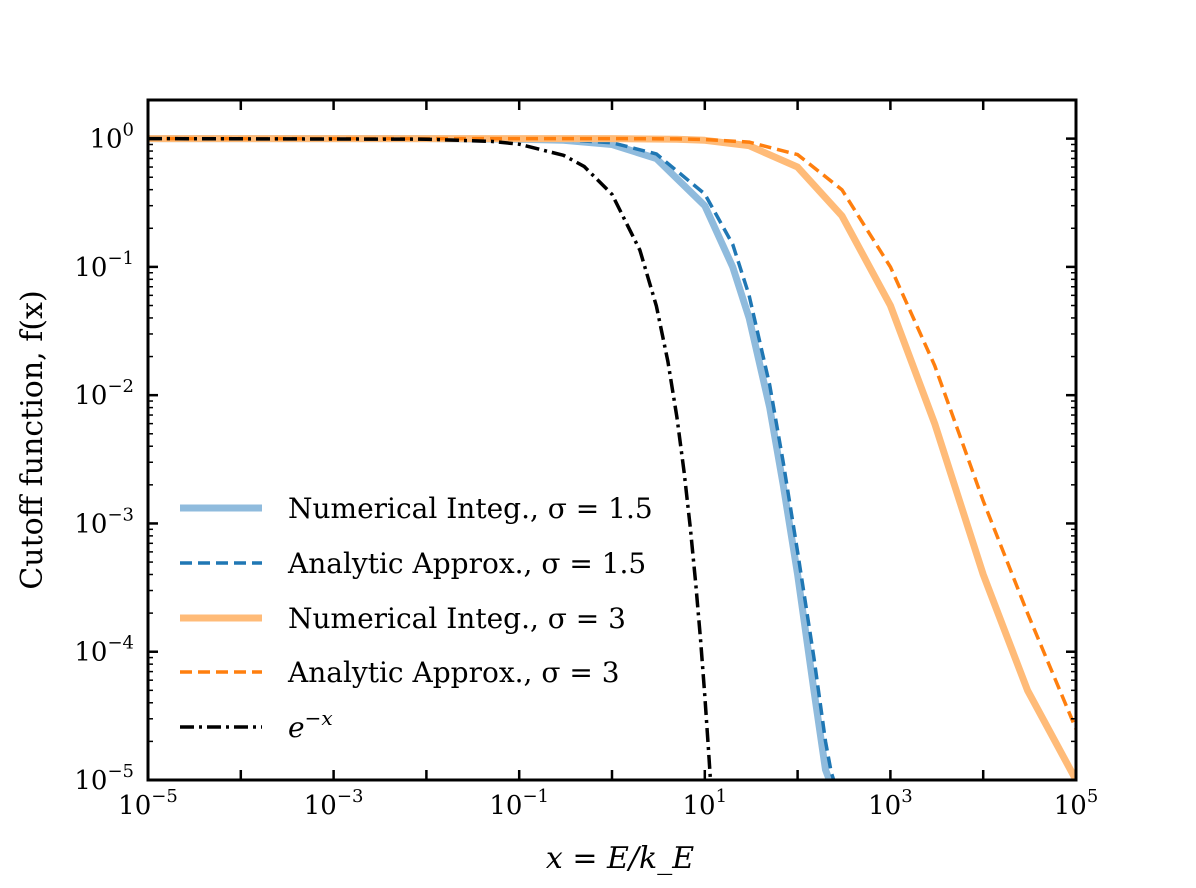 The image size is (1196, 888). I want to click on y-tick-label: 10⁻⁵, so click(104, 778).